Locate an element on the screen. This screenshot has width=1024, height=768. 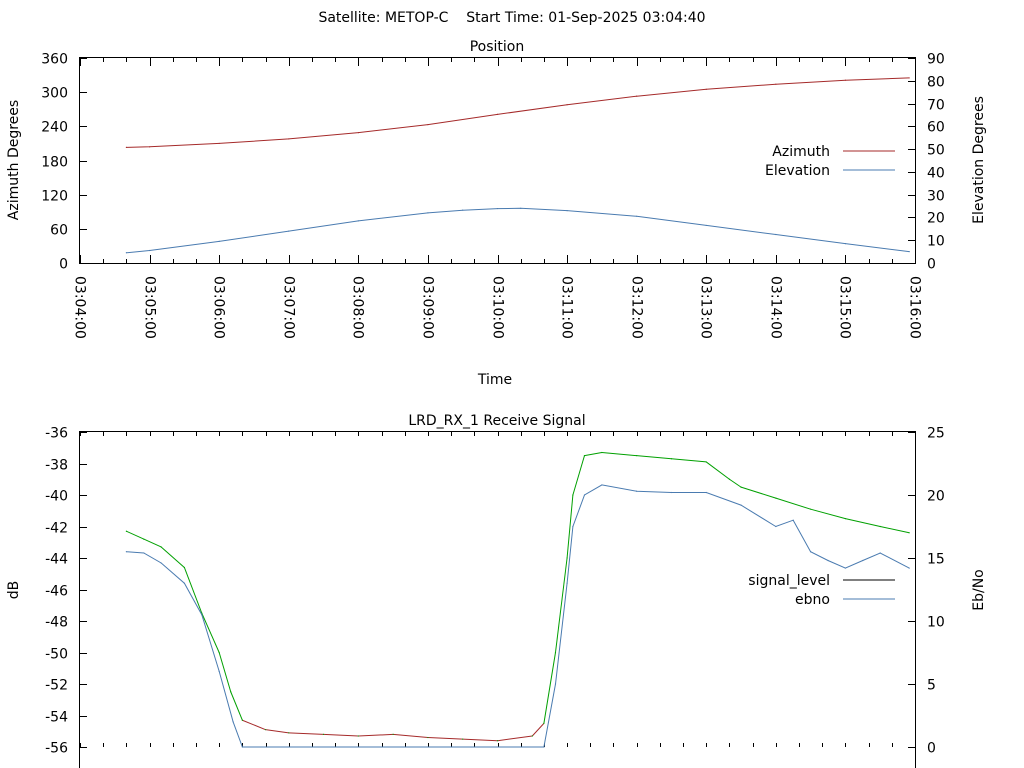
x-tick-label: 03:06:00 is located at coordinates (219, 307).